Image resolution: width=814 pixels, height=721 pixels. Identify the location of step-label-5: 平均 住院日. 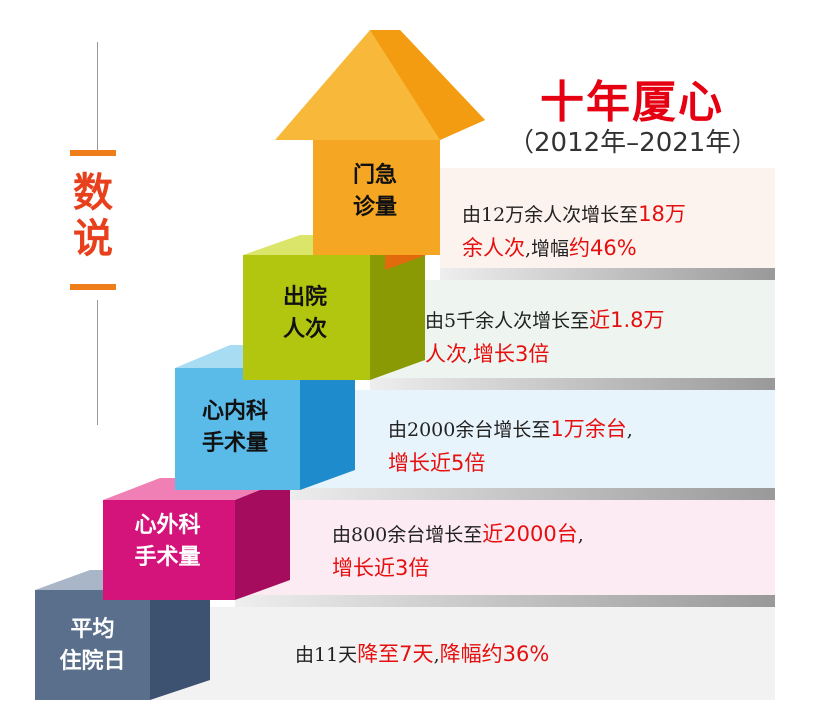
(92, 646).